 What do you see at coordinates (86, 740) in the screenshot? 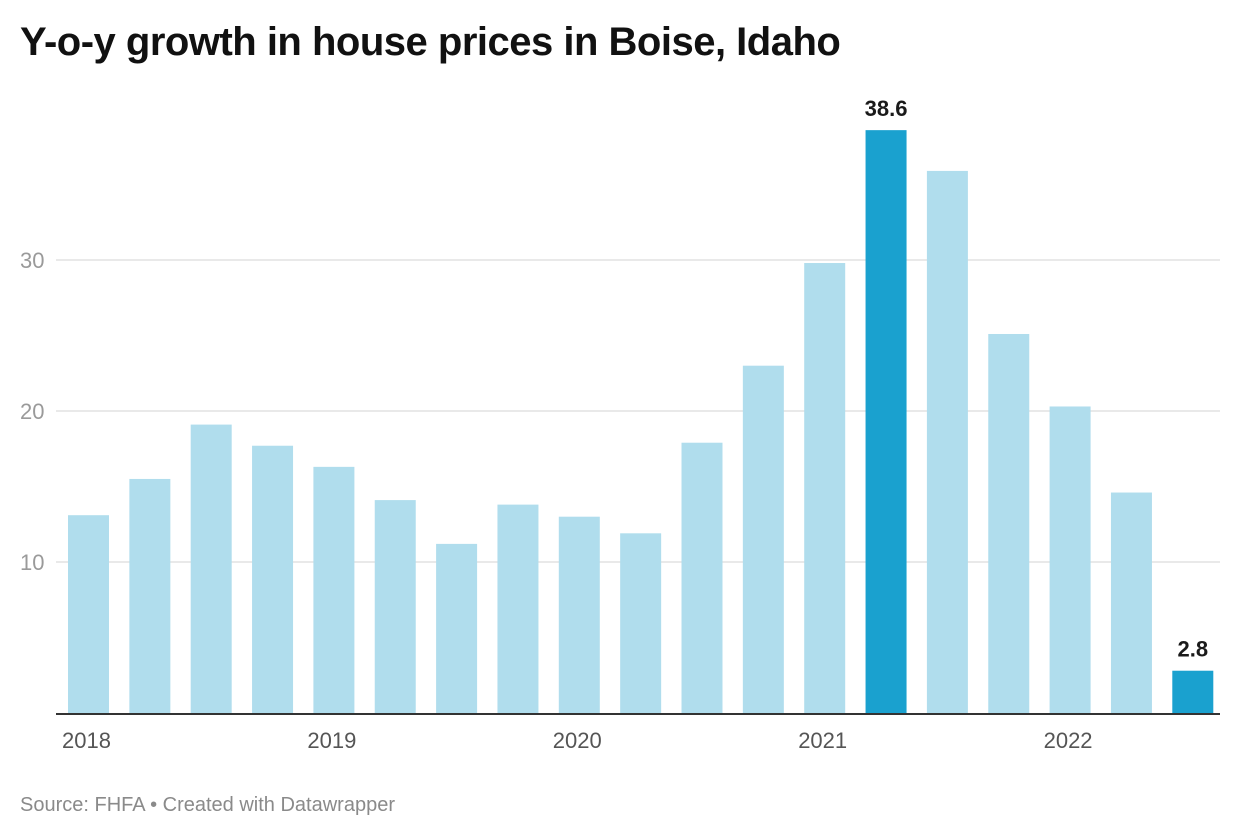
I see `x-tick-label: 2018` at bounding box center [86, 740].